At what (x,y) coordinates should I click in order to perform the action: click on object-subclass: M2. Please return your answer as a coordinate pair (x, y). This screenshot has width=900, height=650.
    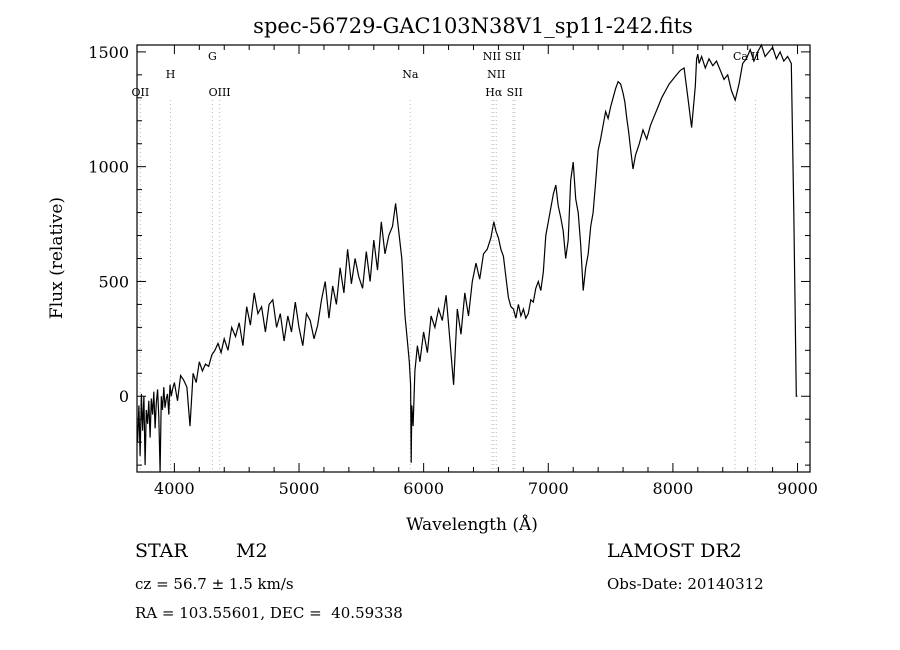
    Looking at the image, I should click on (252, 551).